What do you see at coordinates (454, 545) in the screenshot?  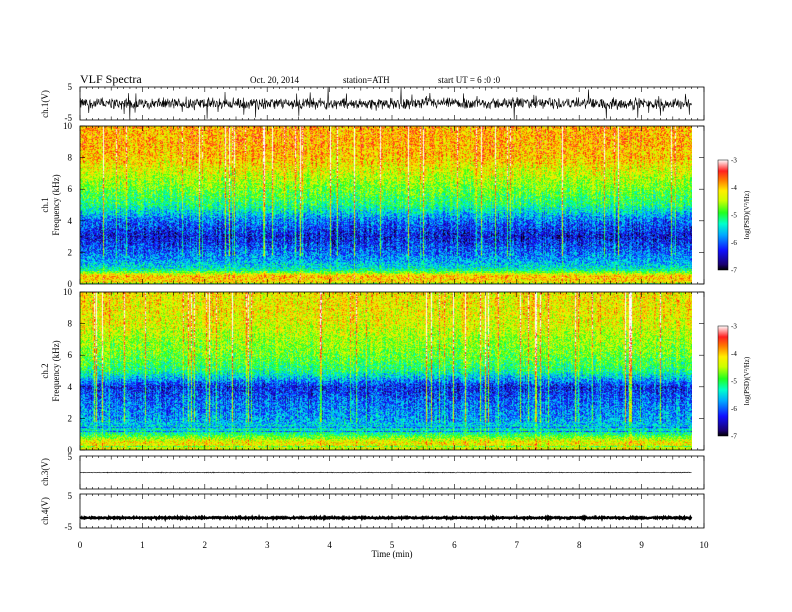 I see `x-tick-label: 6` at bounding box center [454, 545].